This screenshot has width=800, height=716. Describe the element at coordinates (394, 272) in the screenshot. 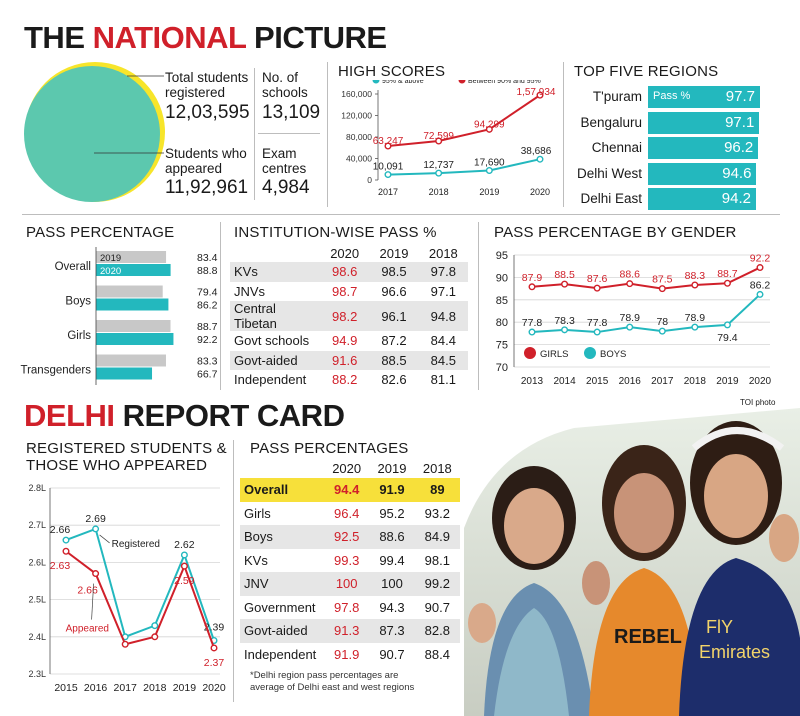

I see `table-cell: 98.5` at that location.